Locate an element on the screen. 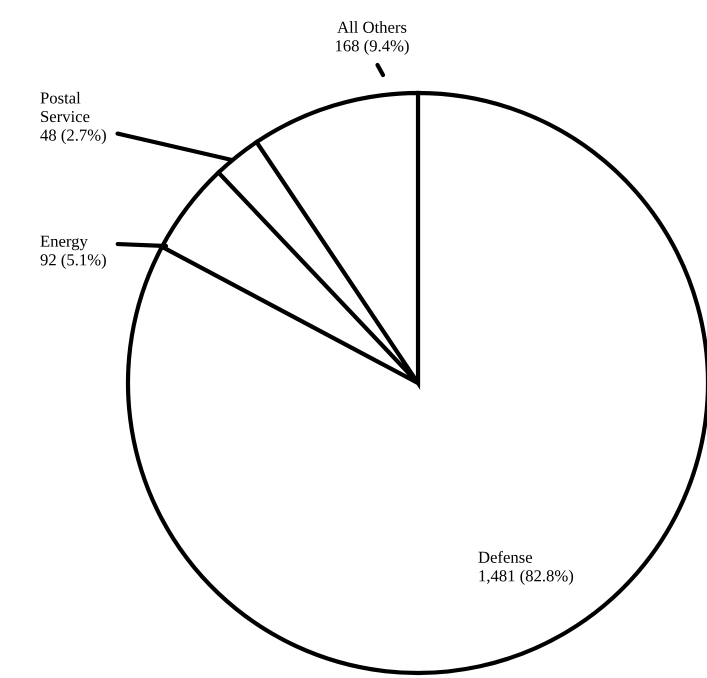 This screenshot has height=678, width=707. slice-label: Postal Service is located at coordinates (65, 107).